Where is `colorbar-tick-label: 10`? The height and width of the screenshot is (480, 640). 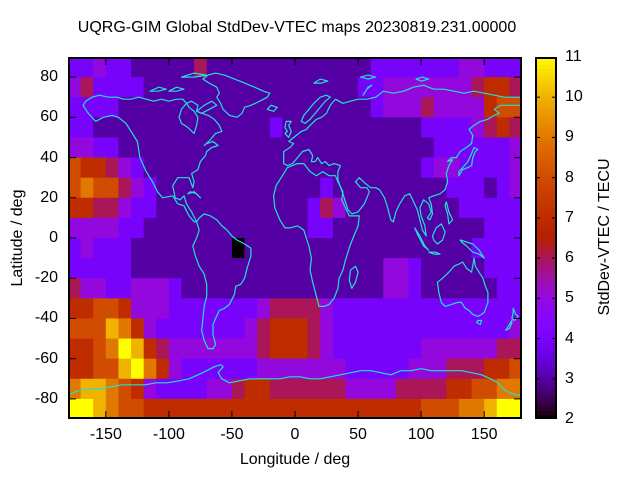 colorbar-tick-label: 10 is located at coordinates (574, 97).